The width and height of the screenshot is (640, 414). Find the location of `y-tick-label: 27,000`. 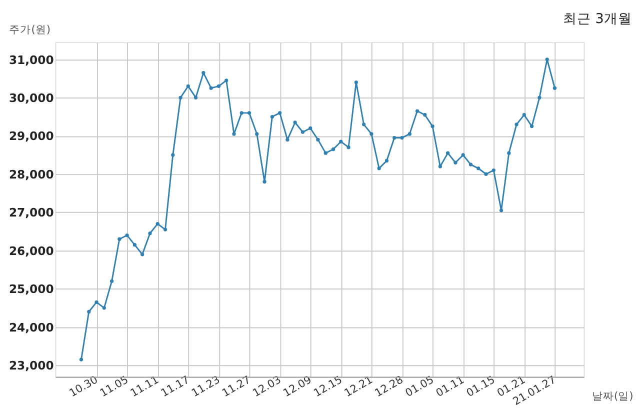

y-tick-label: 27,000 is located at coordinates (31, 213).